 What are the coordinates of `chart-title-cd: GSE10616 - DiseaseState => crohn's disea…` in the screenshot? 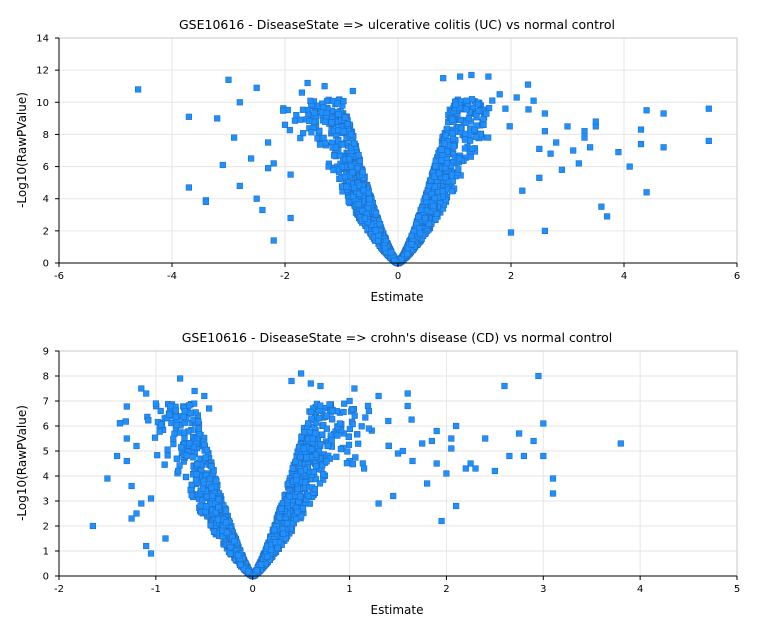 It's located at (397, 337).